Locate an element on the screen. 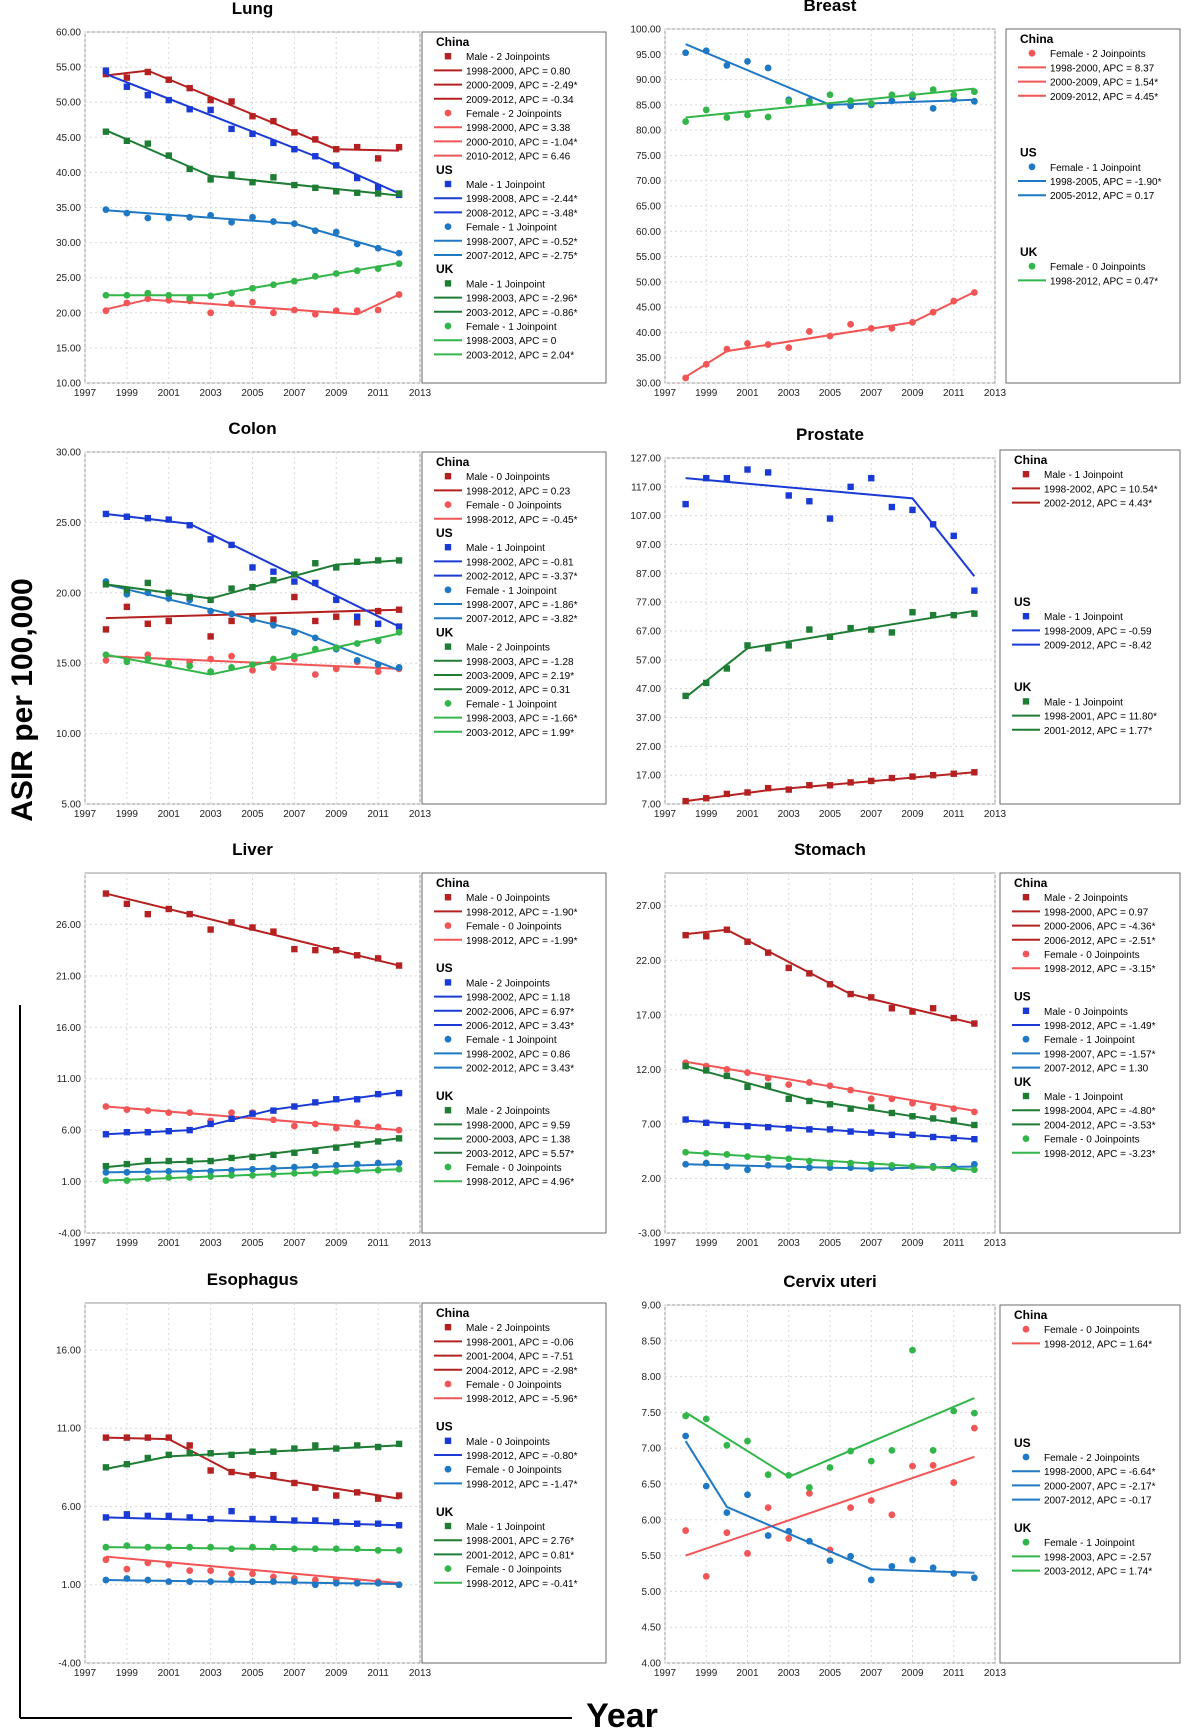 The image size is (1189, 1731). legend-label: 1998-2012, APC = -1.90* is located at coordinates (522, 912).